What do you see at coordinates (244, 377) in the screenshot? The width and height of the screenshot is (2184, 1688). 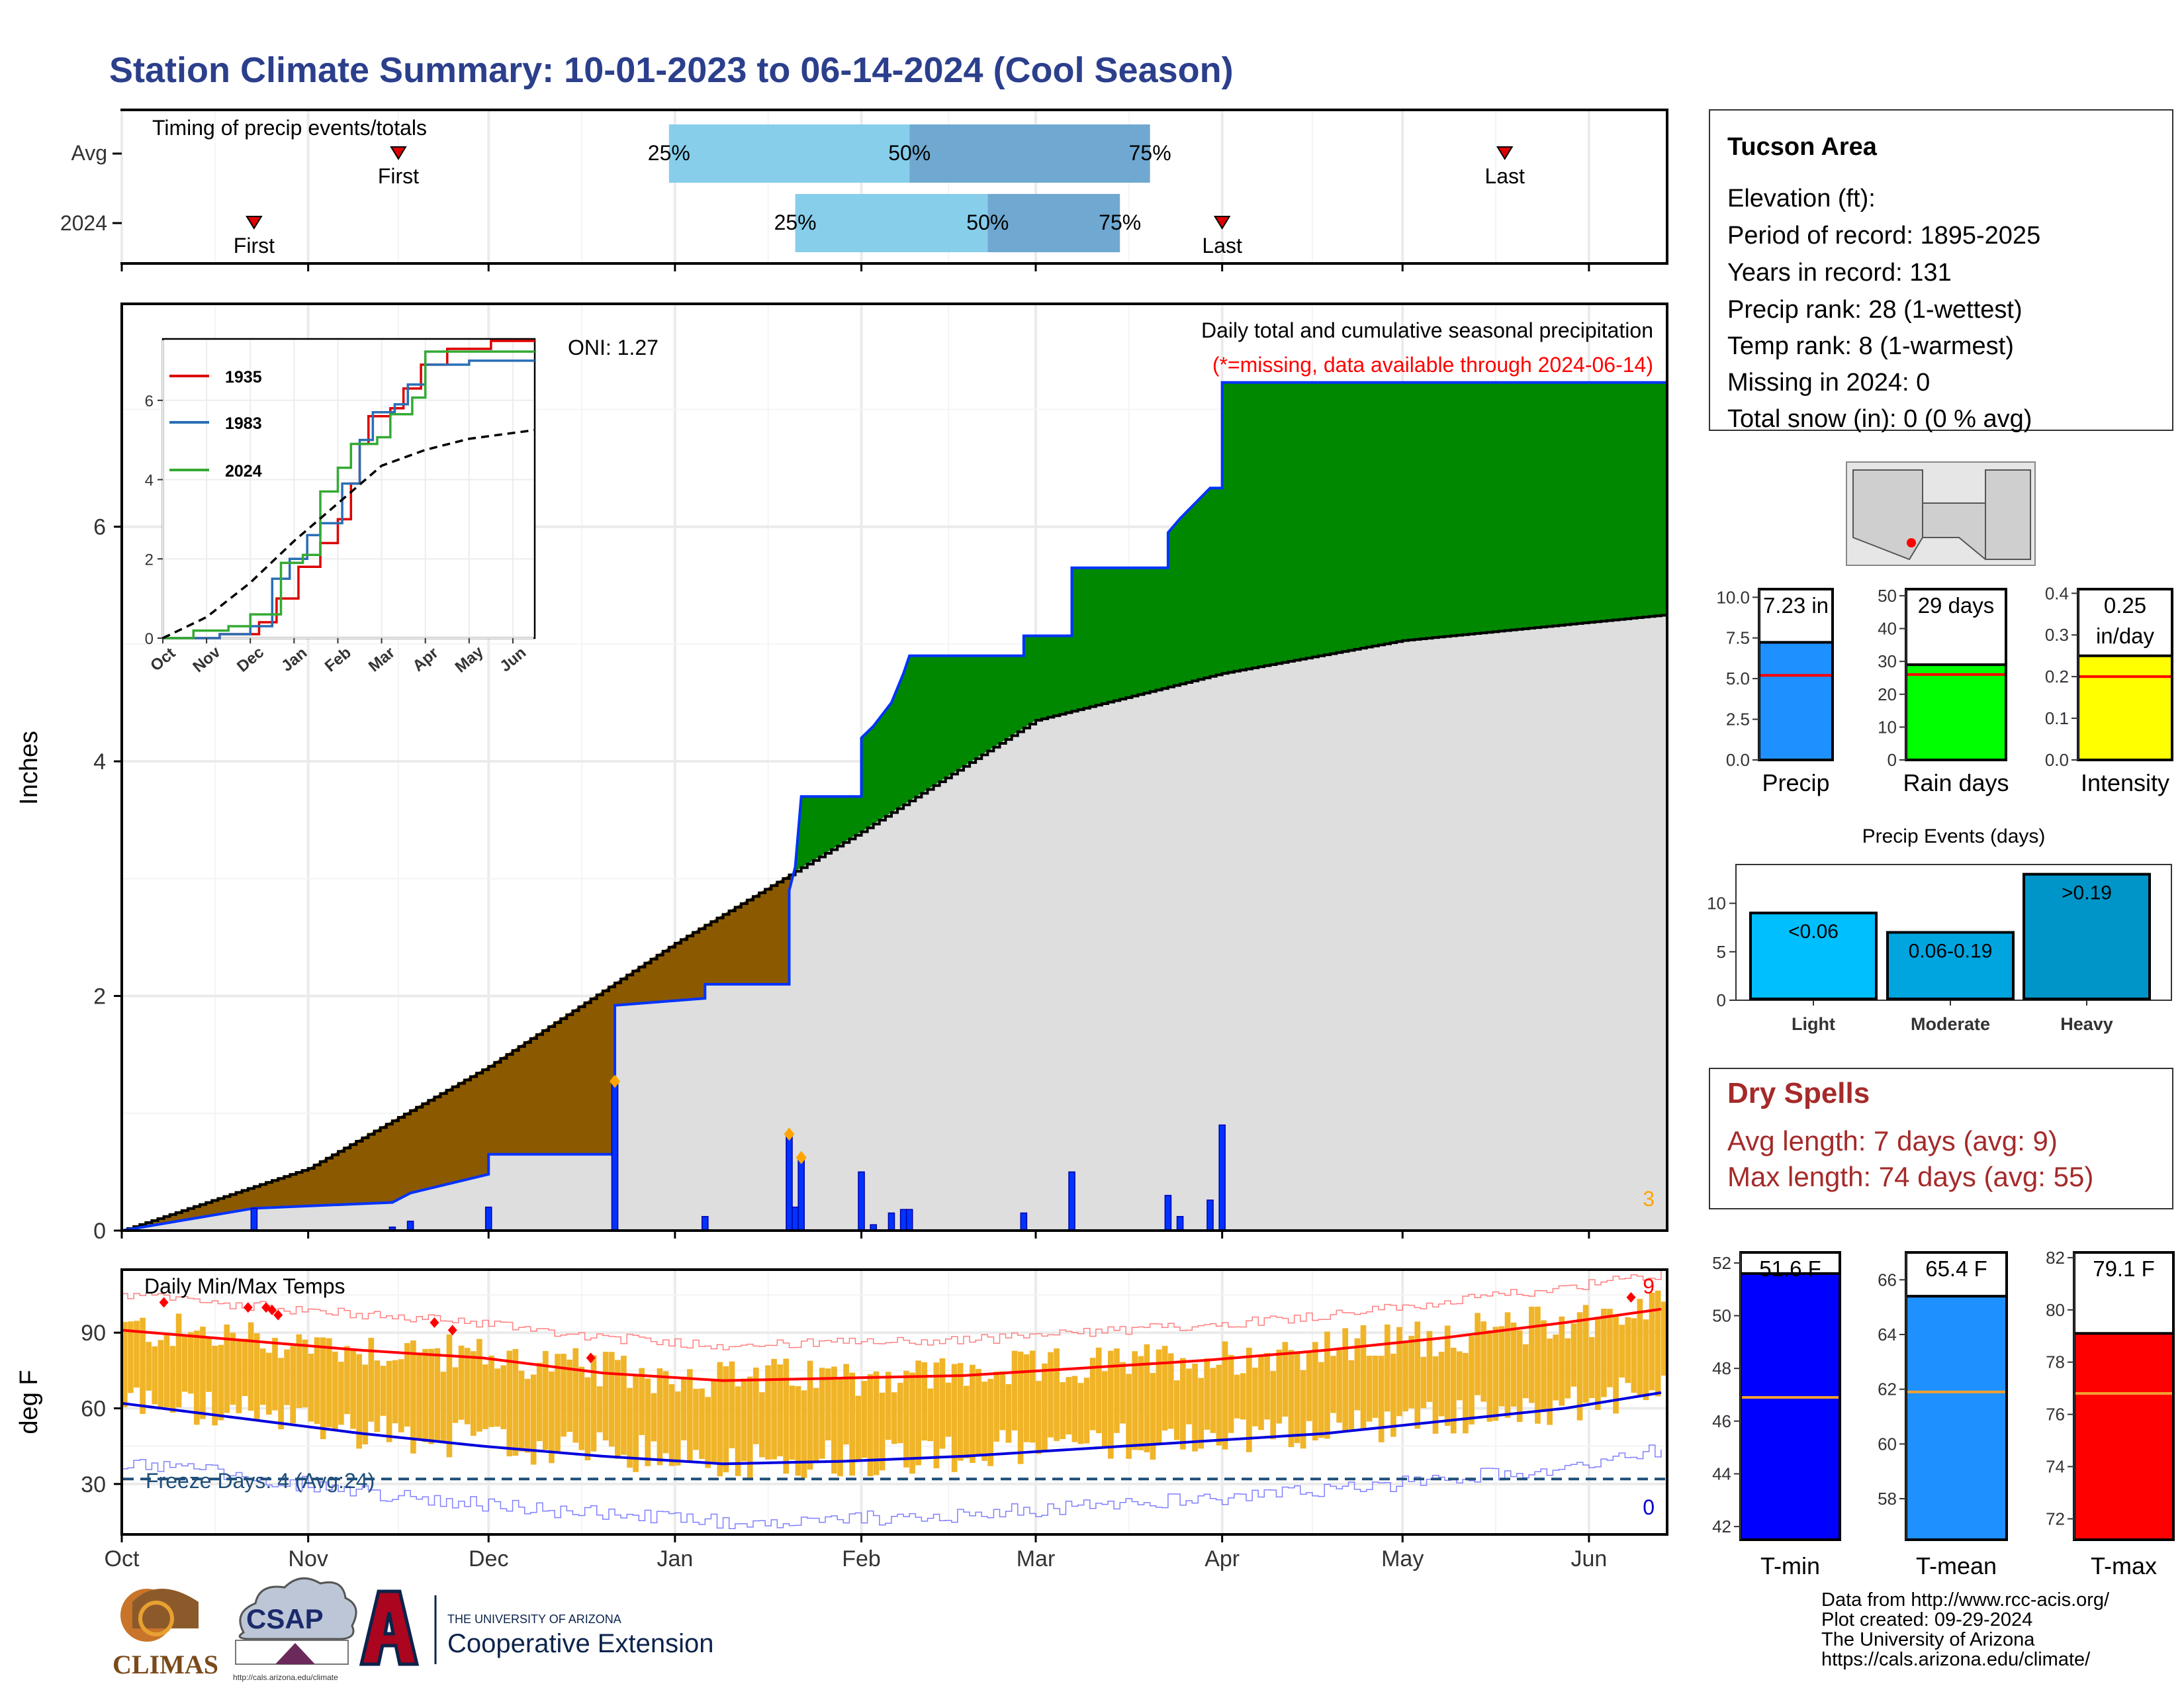 I see `legend-1935: 1935` at bounding box center [244, 377].